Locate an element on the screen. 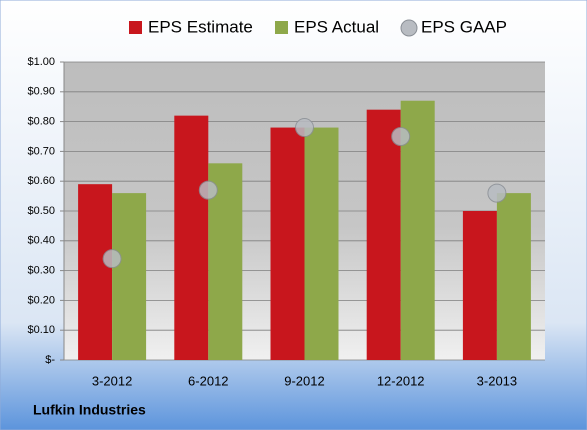 This screenshot has width=587, height=430. y-tick-label: $0.90 is located at coordinates (41, 92).